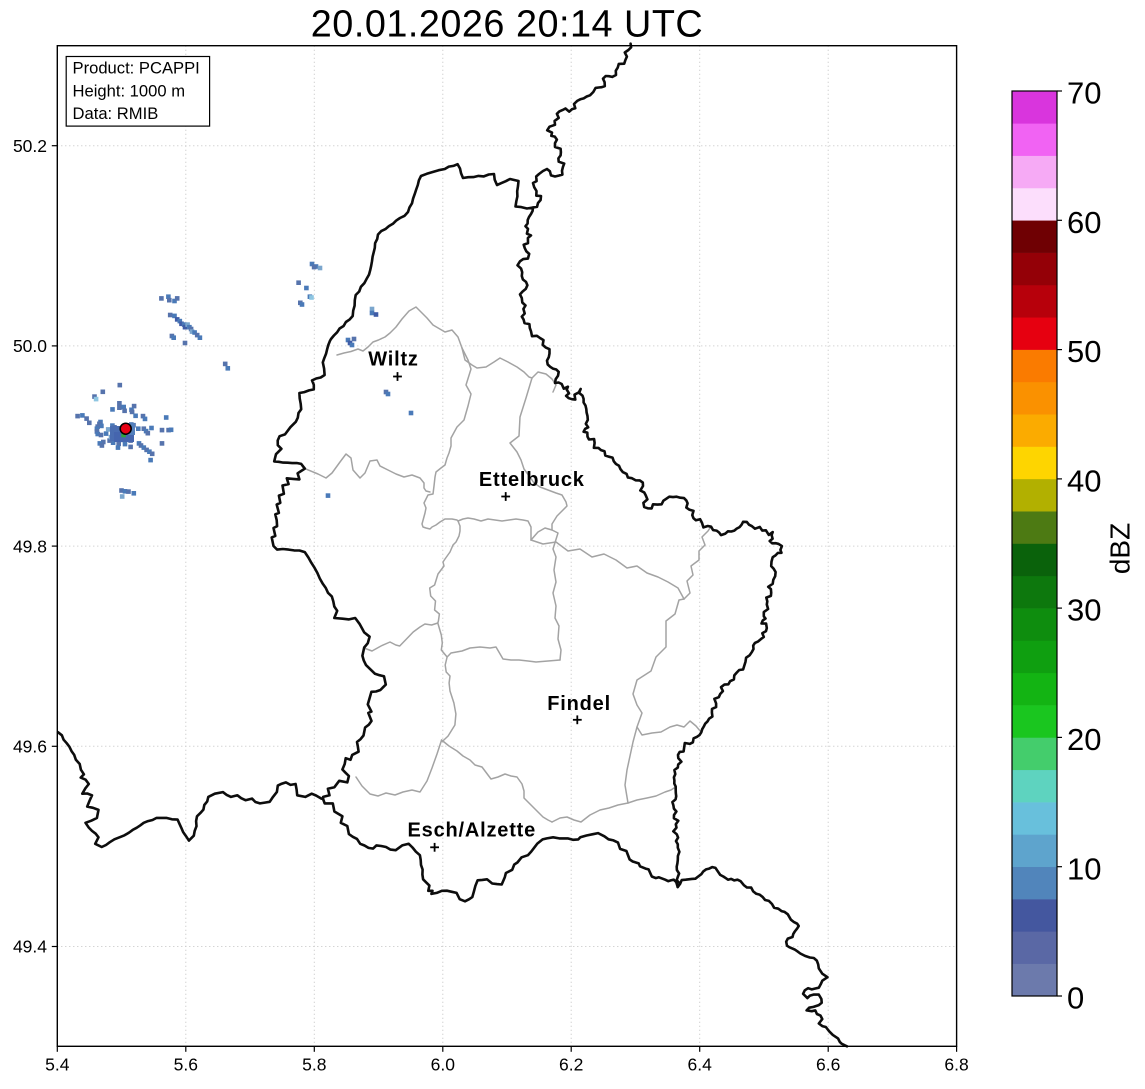 This screenshot has width=1145, height=1089. Describe the element at coordinates (1084, 351) in the screenshot. I see `svg-text: 50` at that location.